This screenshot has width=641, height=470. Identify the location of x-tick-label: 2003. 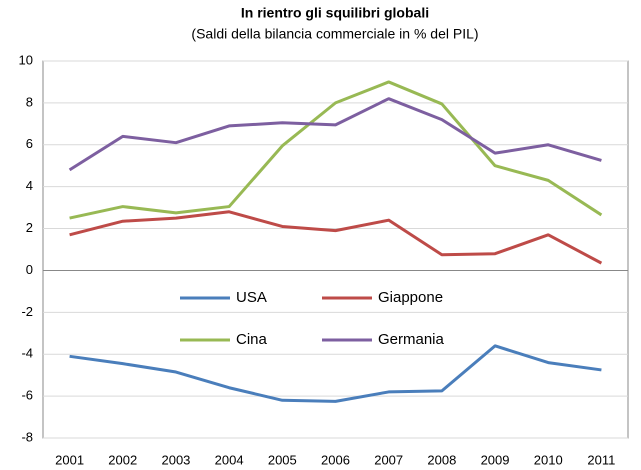
(175, 459).